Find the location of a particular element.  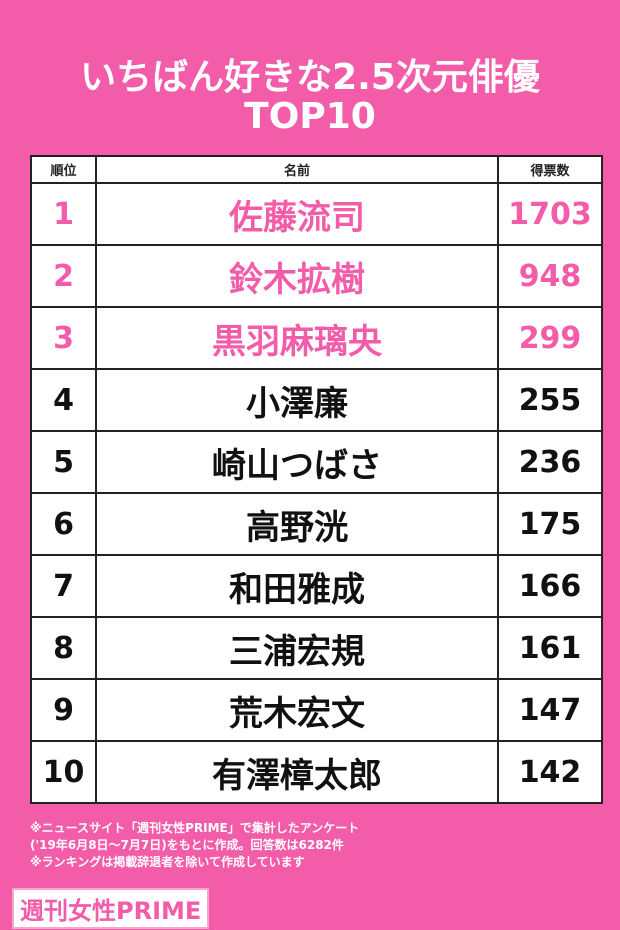

note: ※ニュースサイト「週刊女性PRIME」で集計したアンケート is located at coordinates (195, 828).